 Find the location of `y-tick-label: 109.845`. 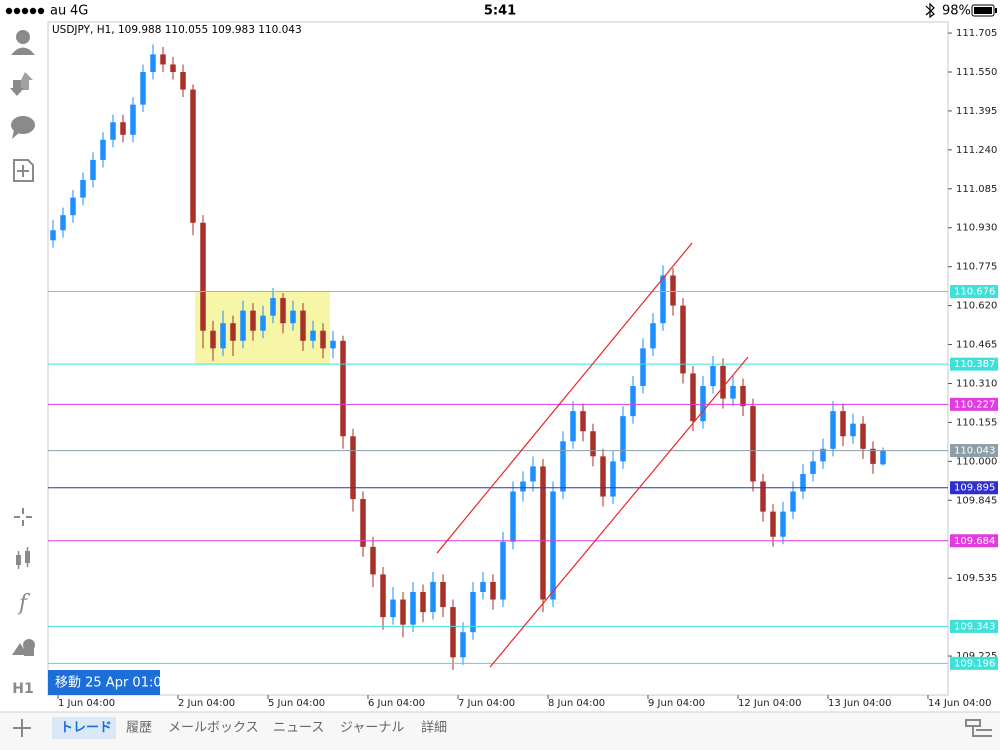

y-tick-label: 109.845 is located at coordinates (976, 500).